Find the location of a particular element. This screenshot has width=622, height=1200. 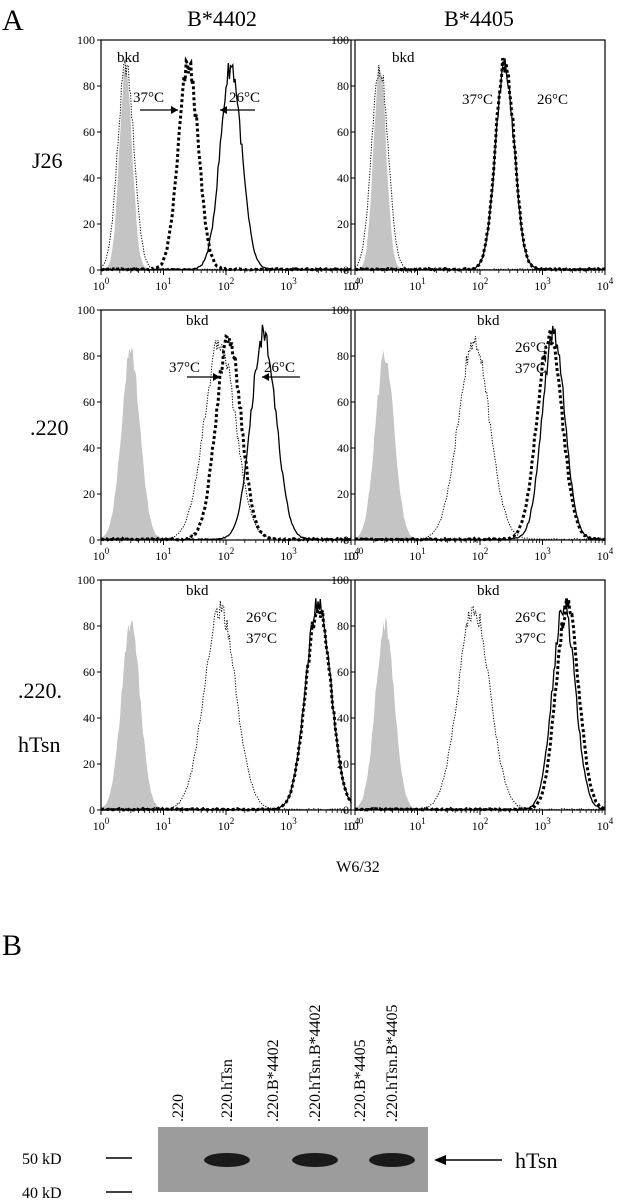

marker-40kd-label: 40 kD is located at coordinates (42, 1192).